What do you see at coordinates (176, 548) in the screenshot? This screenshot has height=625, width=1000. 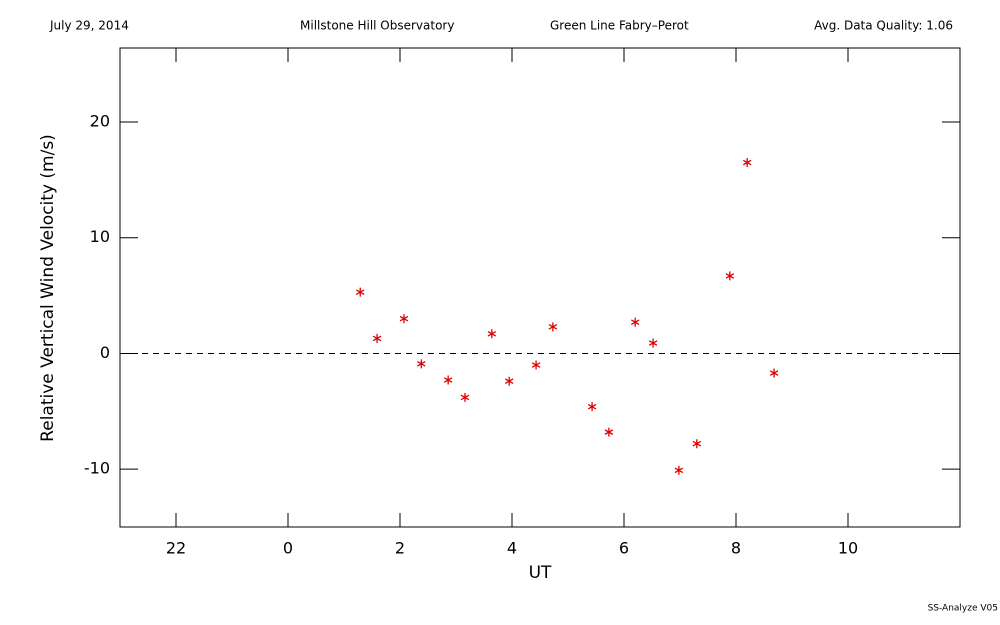 I see `x-tick-label: 22` at bounding box center [176, 548].